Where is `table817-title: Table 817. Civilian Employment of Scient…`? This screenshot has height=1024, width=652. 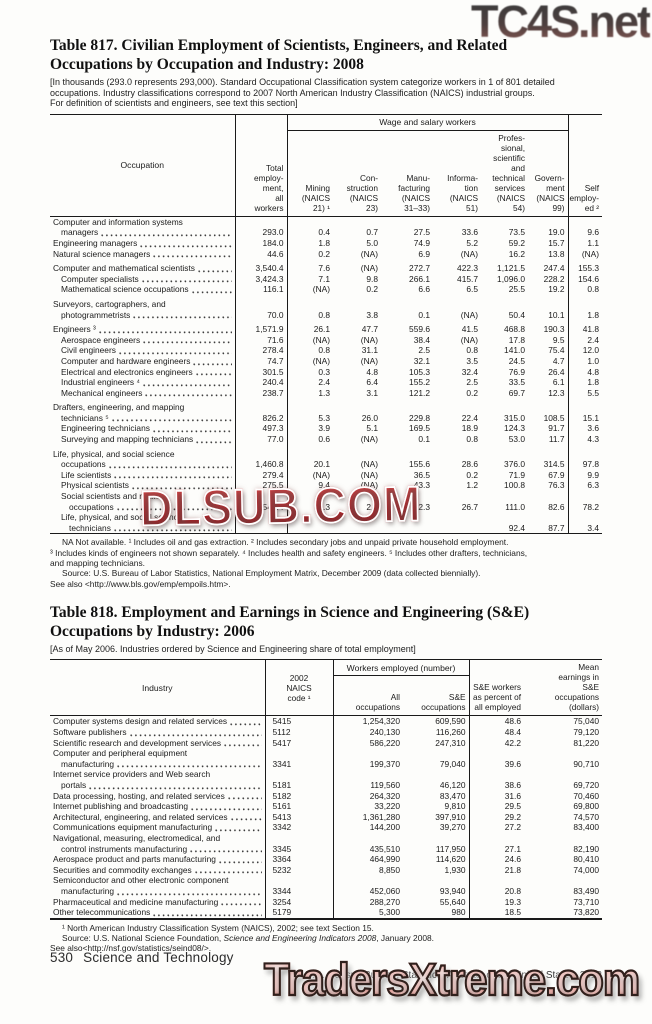
table817-title: Table 817. Civilian Employment of Scient… is located at coordinates (279, 55).